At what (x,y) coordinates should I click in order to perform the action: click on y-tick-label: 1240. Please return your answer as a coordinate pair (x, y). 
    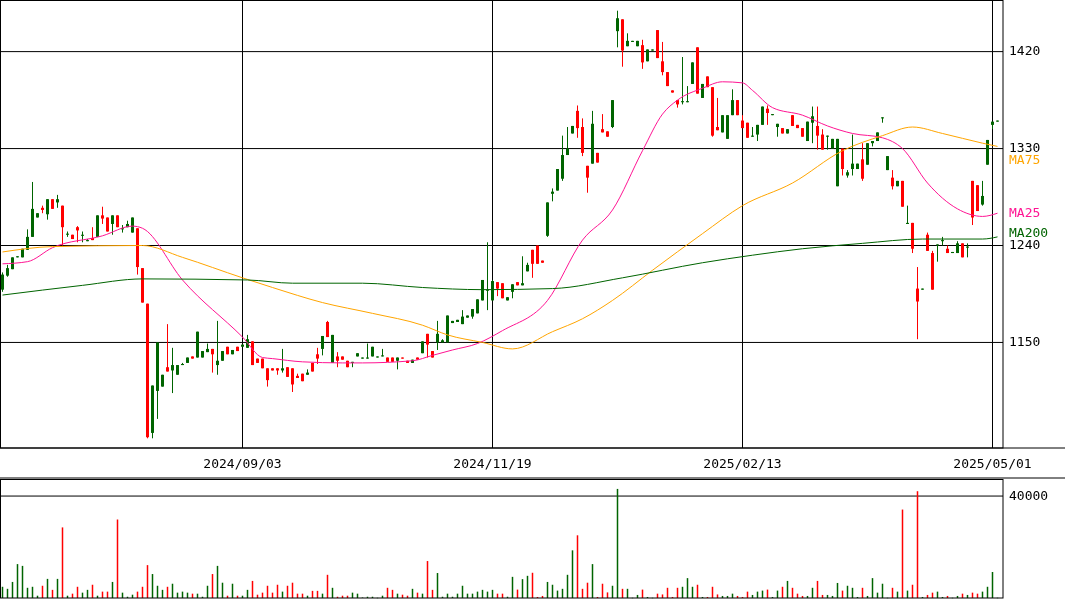
    Looking at the image, I should click on (1025, 244).